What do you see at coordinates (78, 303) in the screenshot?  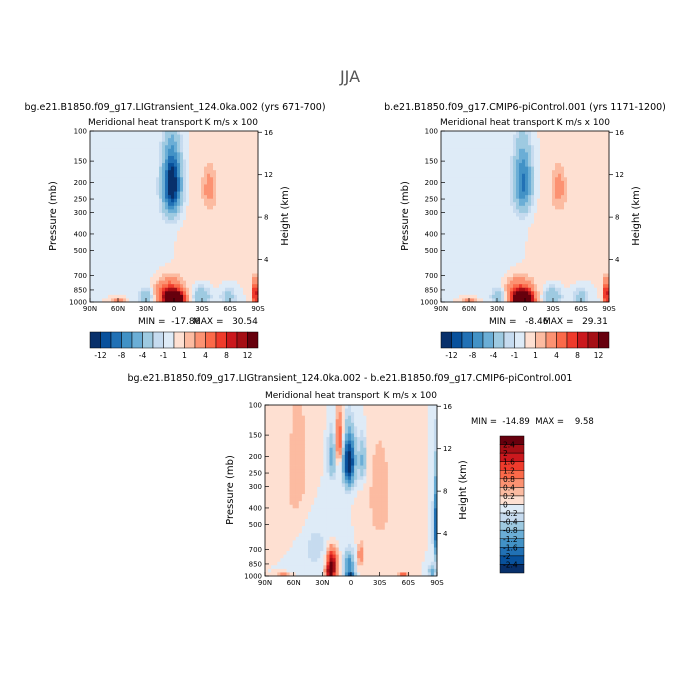 I see `y-tick-label: 1000` at bounding box center [78, 303].